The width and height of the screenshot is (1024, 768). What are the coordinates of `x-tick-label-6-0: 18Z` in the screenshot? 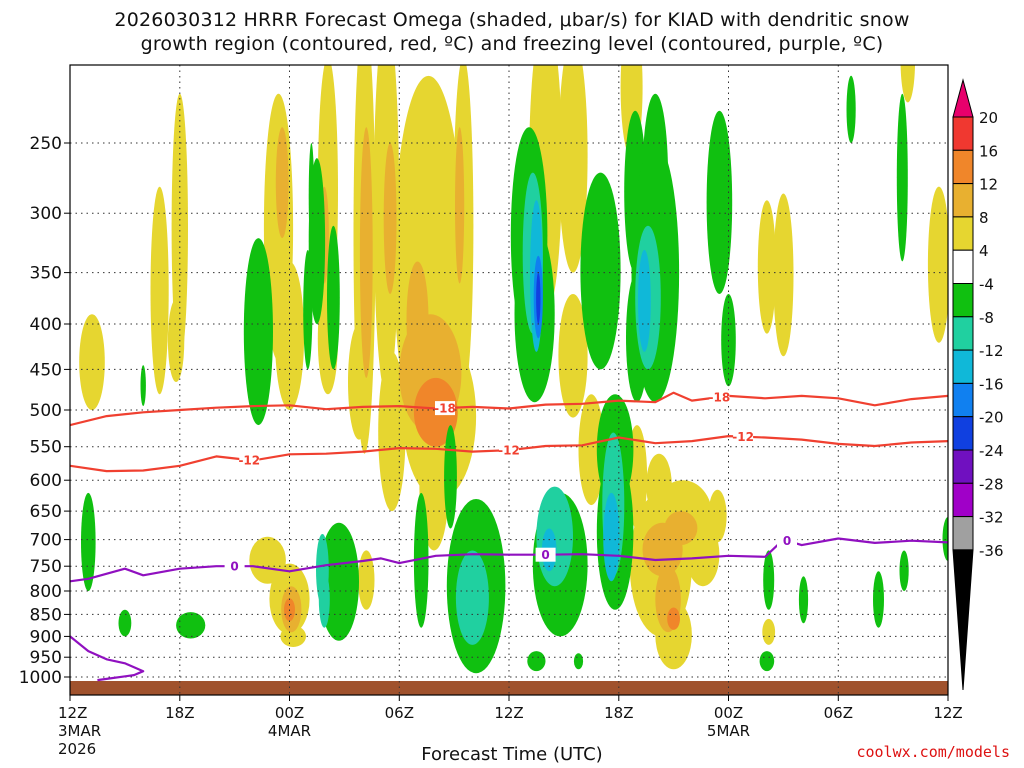 It's located at (179, 713).